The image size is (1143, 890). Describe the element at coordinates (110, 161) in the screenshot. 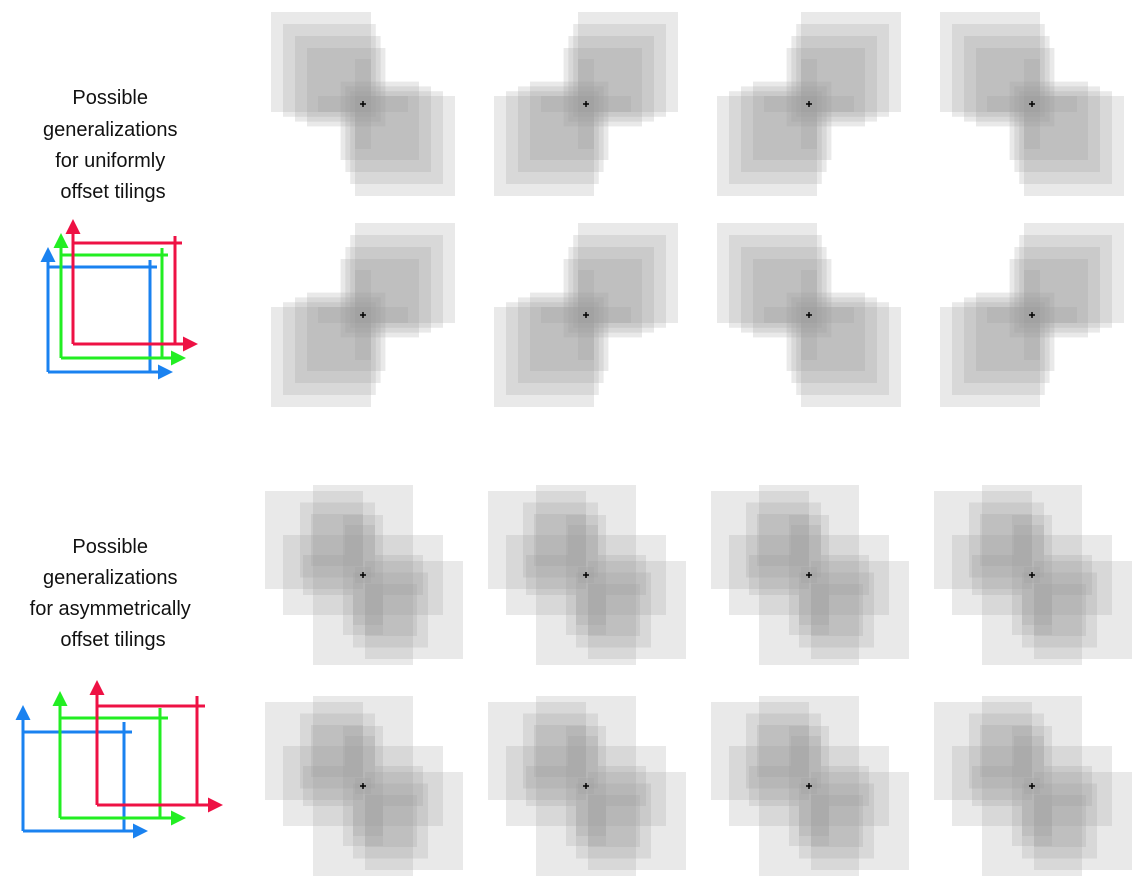

I see `caption-line: for uniformly` at that location.